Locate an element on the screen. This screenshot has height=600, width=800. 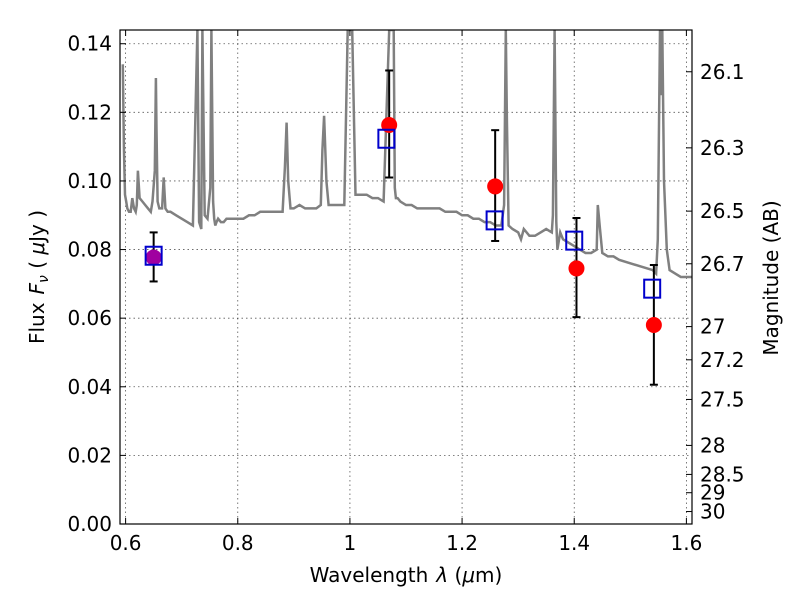
y-axis-label: FluxFν ( μJy ) is located at coordinates (38, 277).